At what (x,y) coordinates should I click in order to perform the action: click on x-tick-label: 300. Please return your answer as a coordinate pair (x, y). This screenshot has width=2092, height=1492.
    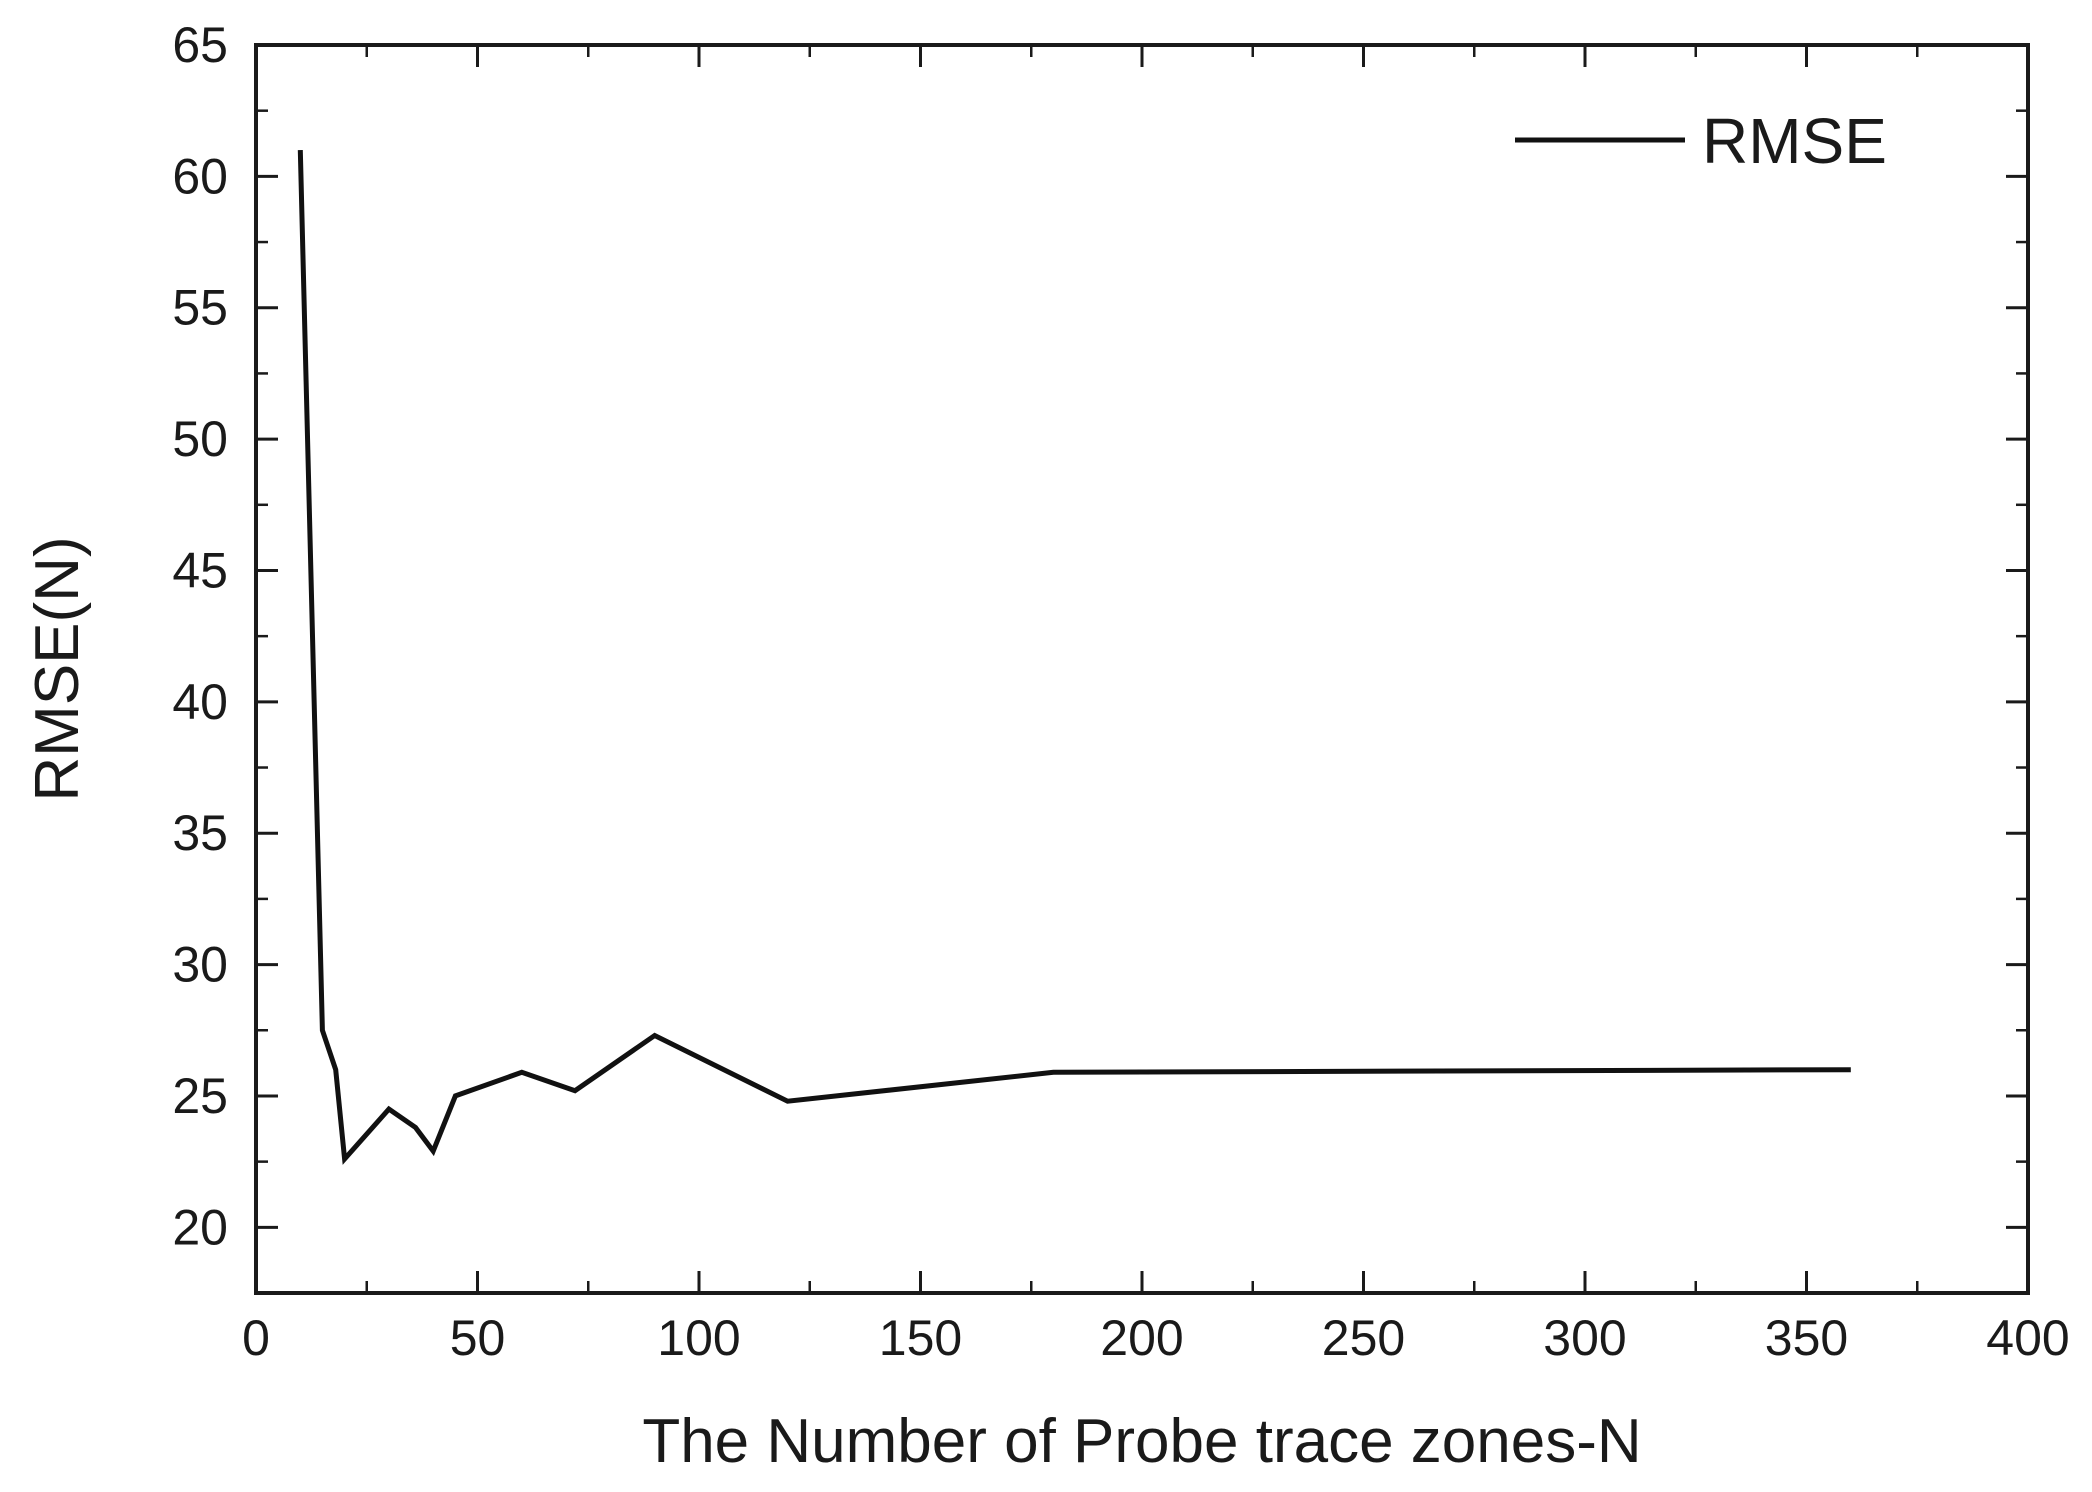
    Looking at the image, I should click on (1584, 1338).